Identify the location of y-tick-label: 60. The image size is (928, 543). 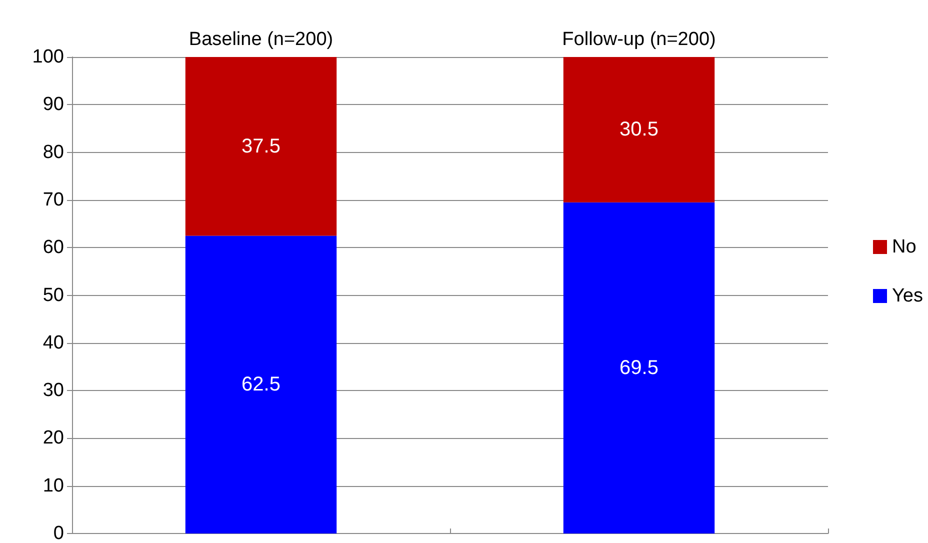
(53, 247).